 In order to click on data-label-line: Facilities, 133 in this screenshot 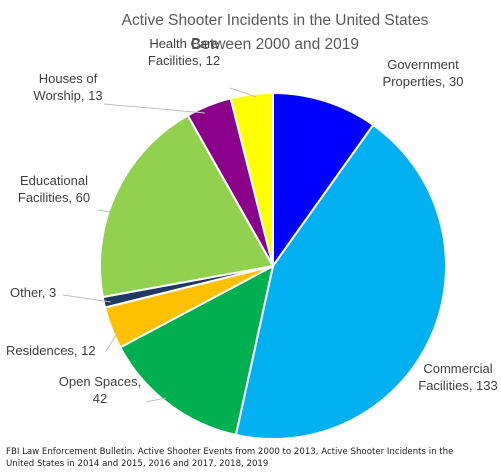, I will do `click(457, 385)`.